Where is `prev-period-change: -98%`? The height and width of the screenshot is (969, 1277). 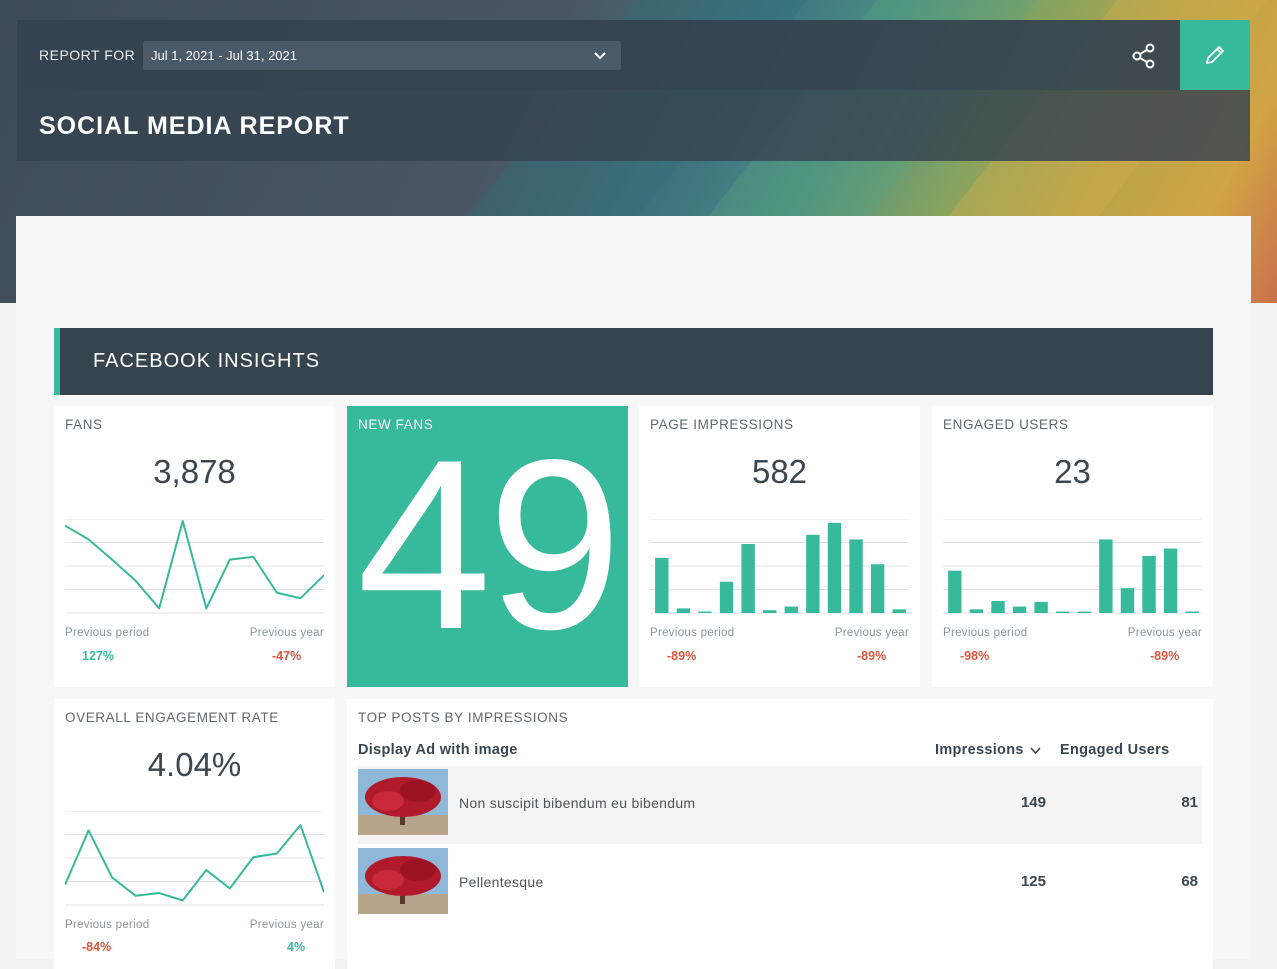 prev-period-change: -98% is located at coordinates (975, 656).